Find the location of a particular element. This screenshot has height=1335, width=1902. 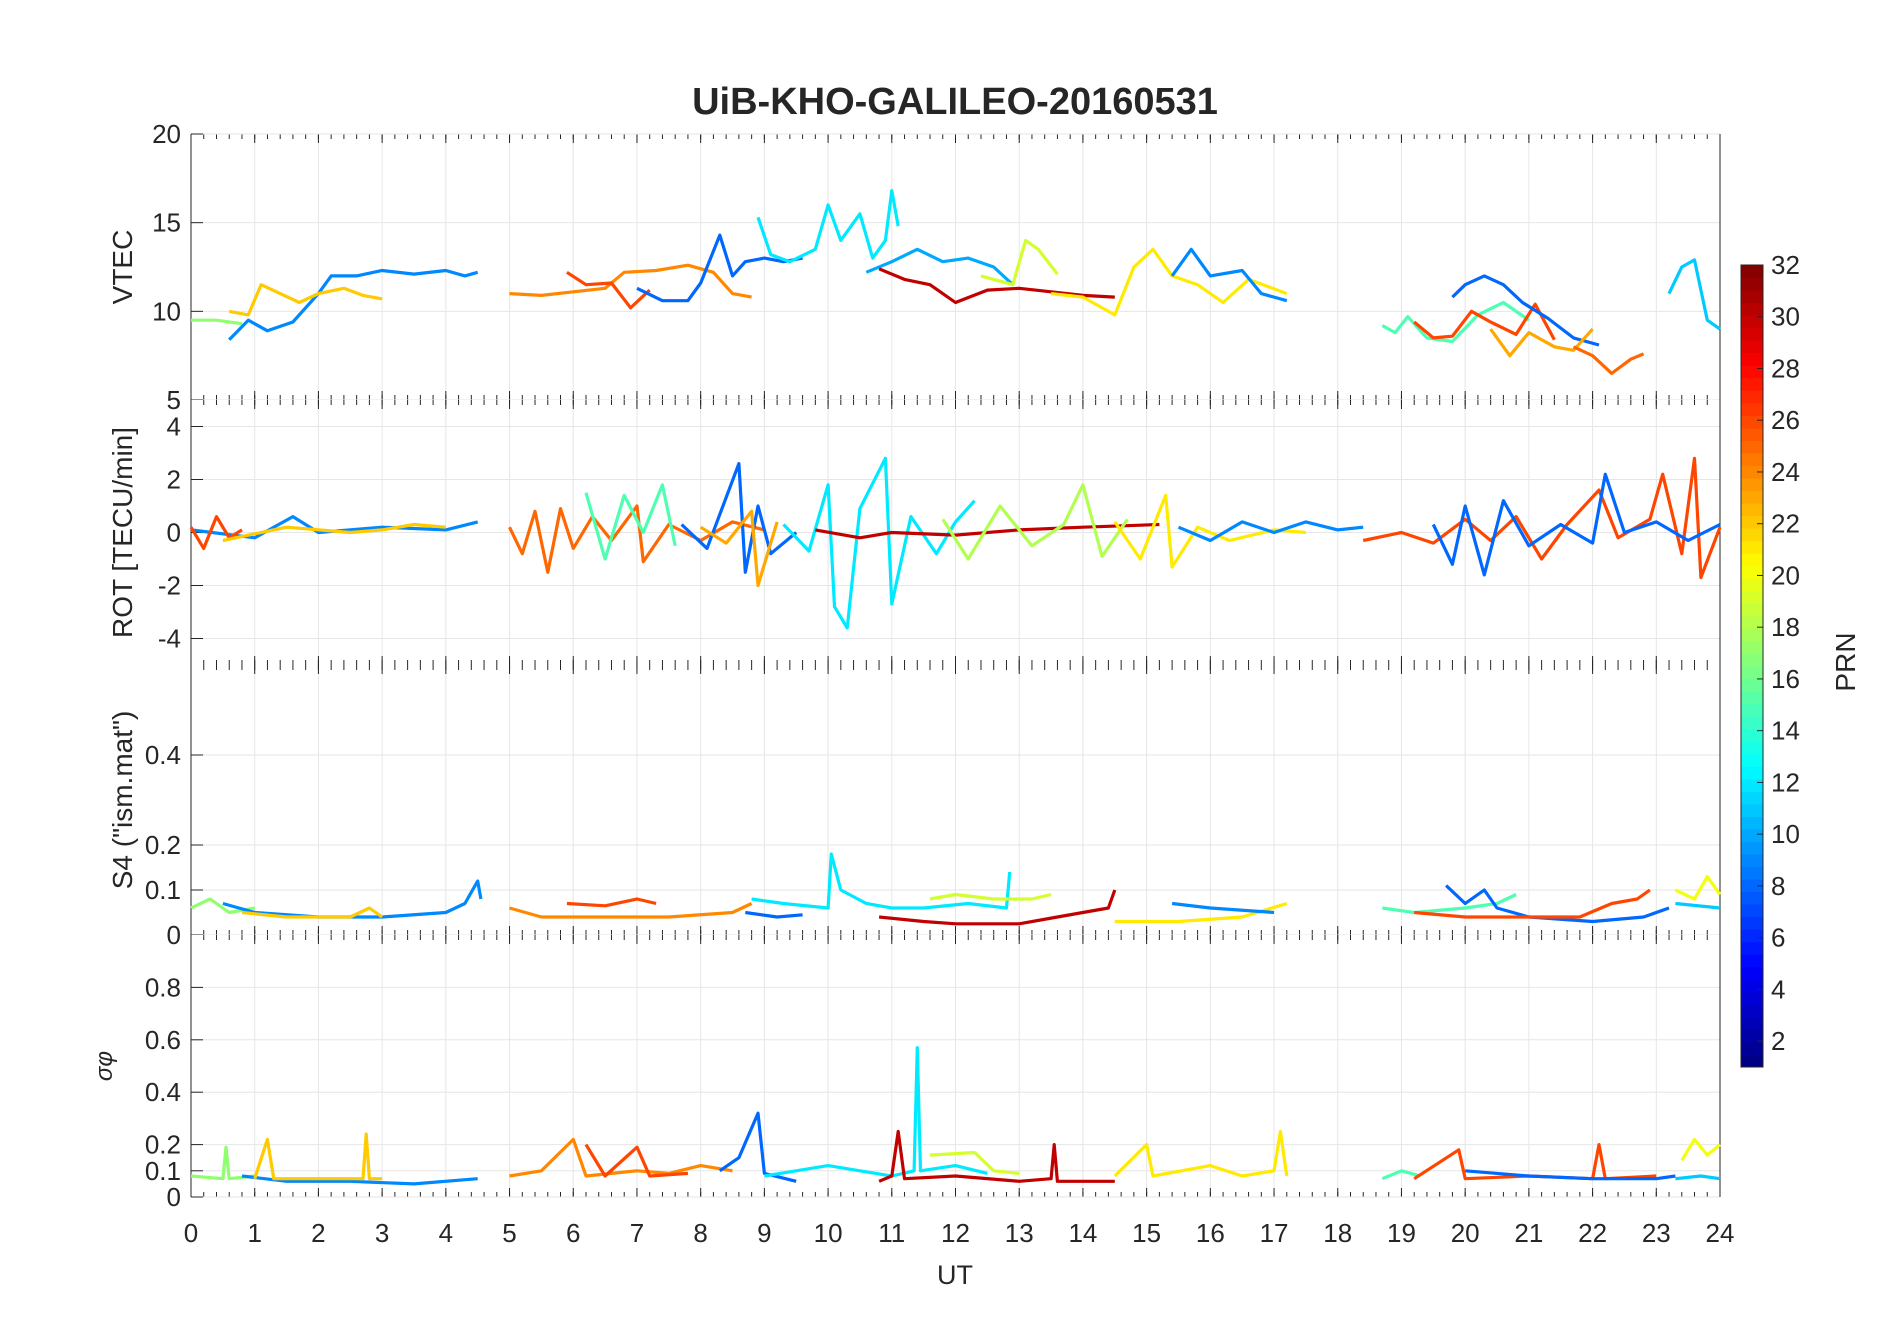

x-tick-label: 21 is located at coordinates (1528, 1233).